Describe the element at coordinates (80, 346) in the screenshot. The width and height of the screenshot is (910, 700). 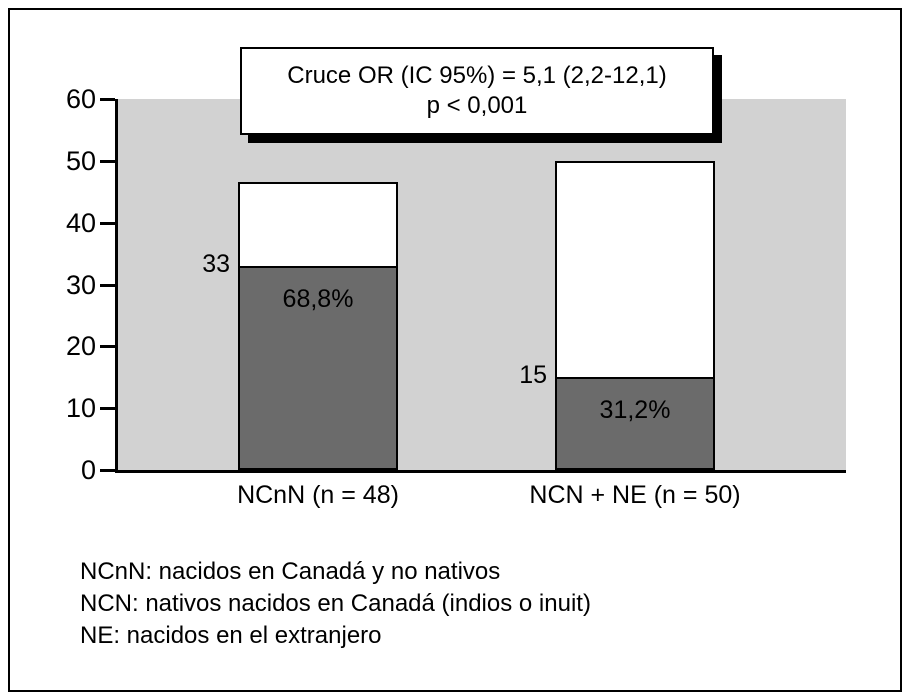
I see `y-tick-label: 20` at that location.